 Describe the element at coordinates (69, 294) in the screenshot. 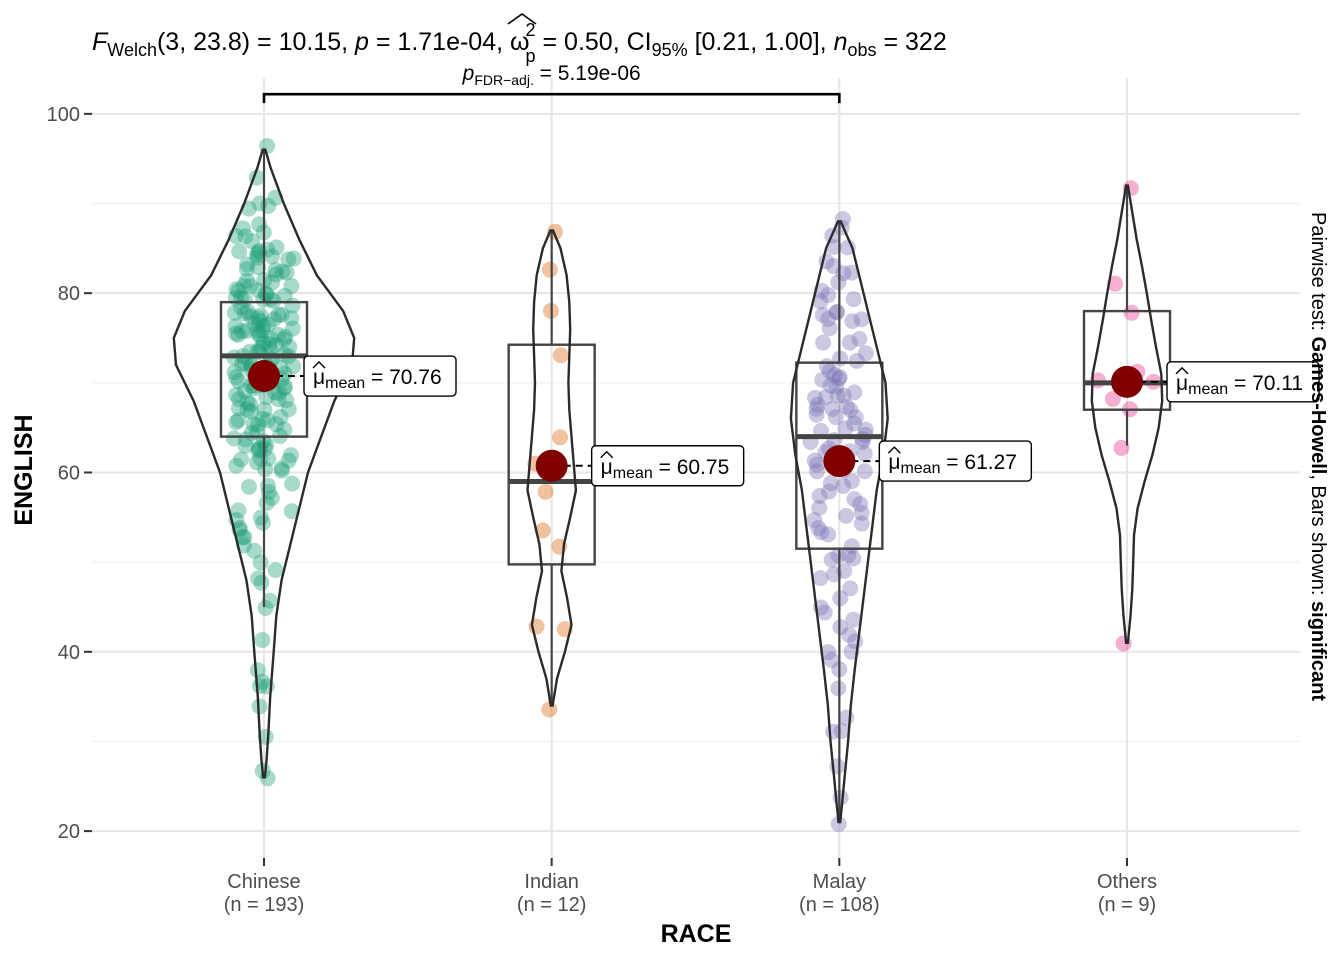

I see `y-tick-label: 80` at that location.